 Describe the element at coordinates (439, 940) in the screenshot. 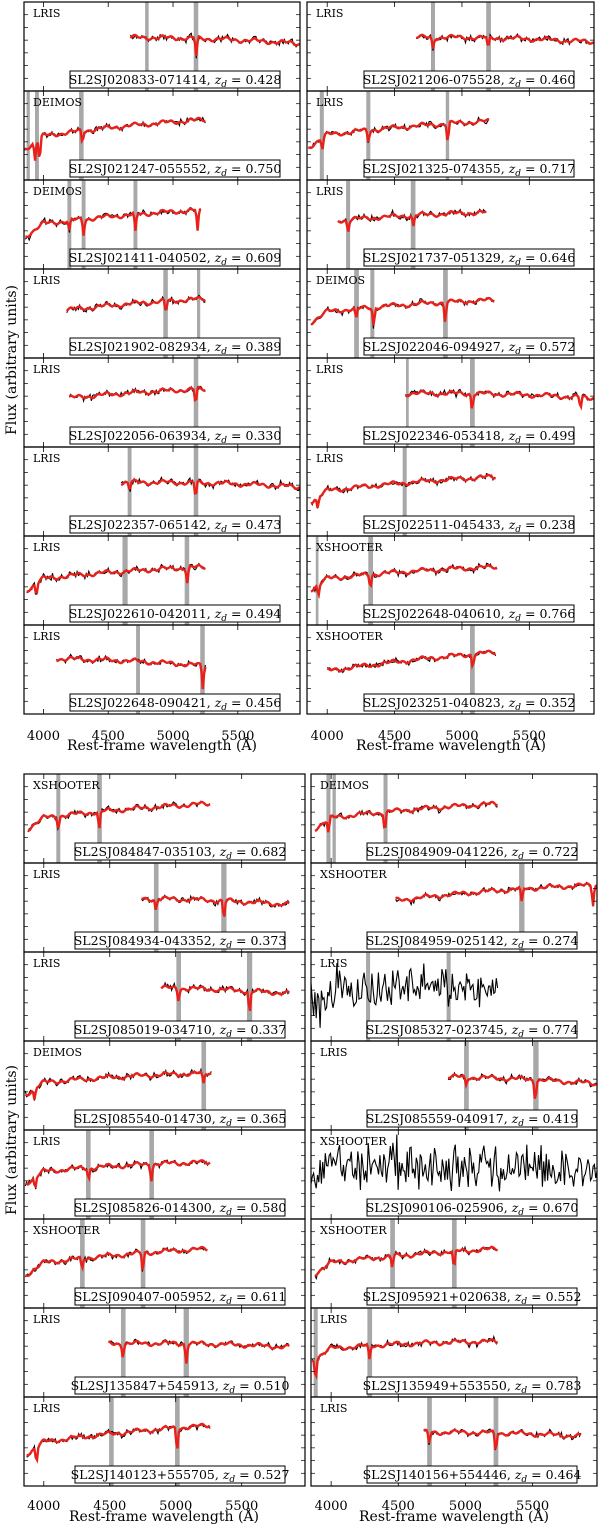

I see `lens-name: SL2SJ084959-025142,` at that location.